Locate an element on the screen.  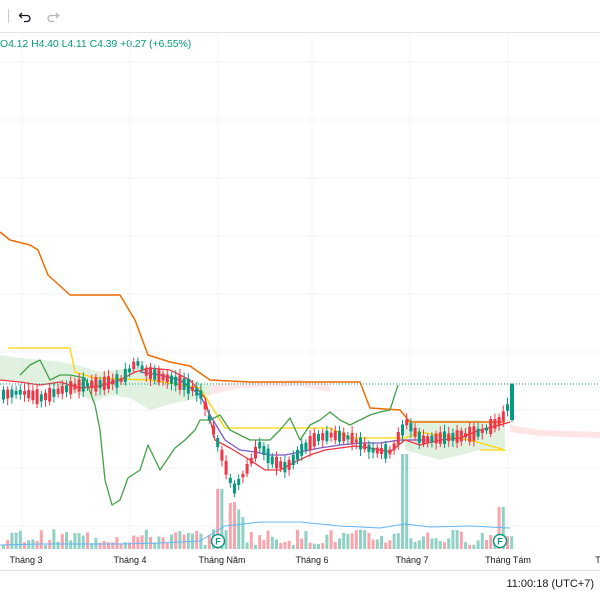
legend-low: L4.11 is located at coordinates (74, 44).